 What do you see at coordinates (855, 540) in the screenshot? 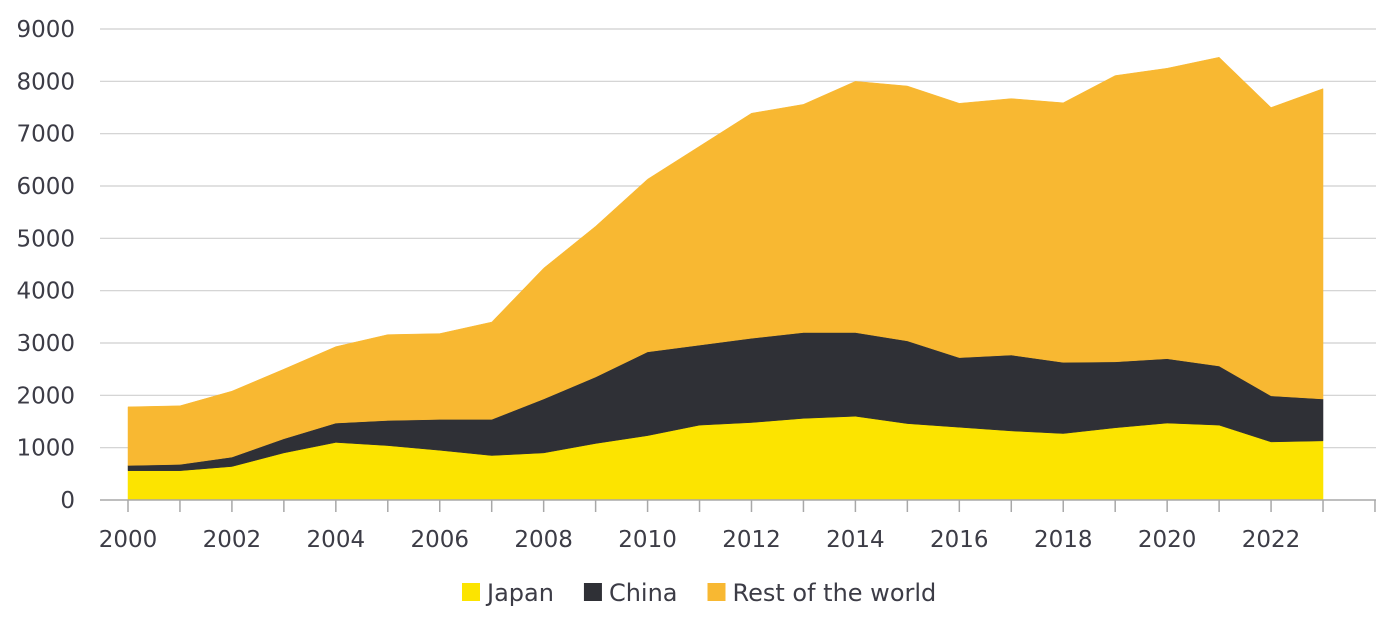
I see `x-tick-label-2014: 2014` at bounding box center [855, 540].